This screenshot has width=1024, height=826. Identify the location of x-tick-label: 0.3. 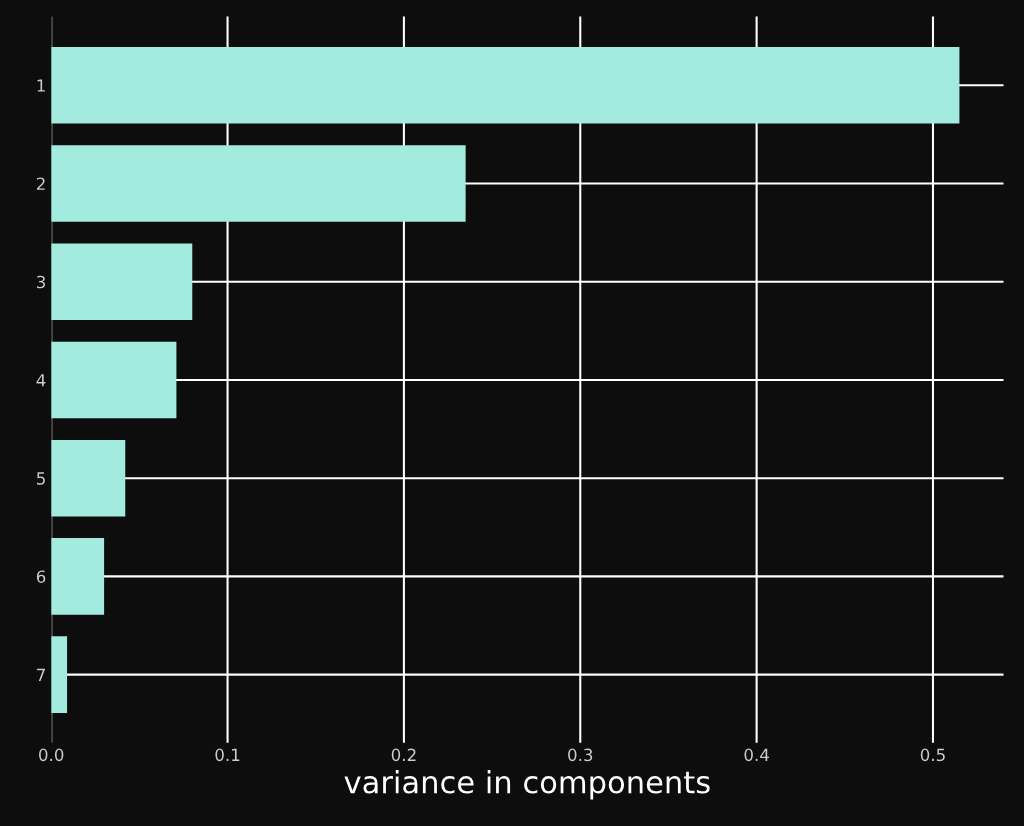
(580, 755).